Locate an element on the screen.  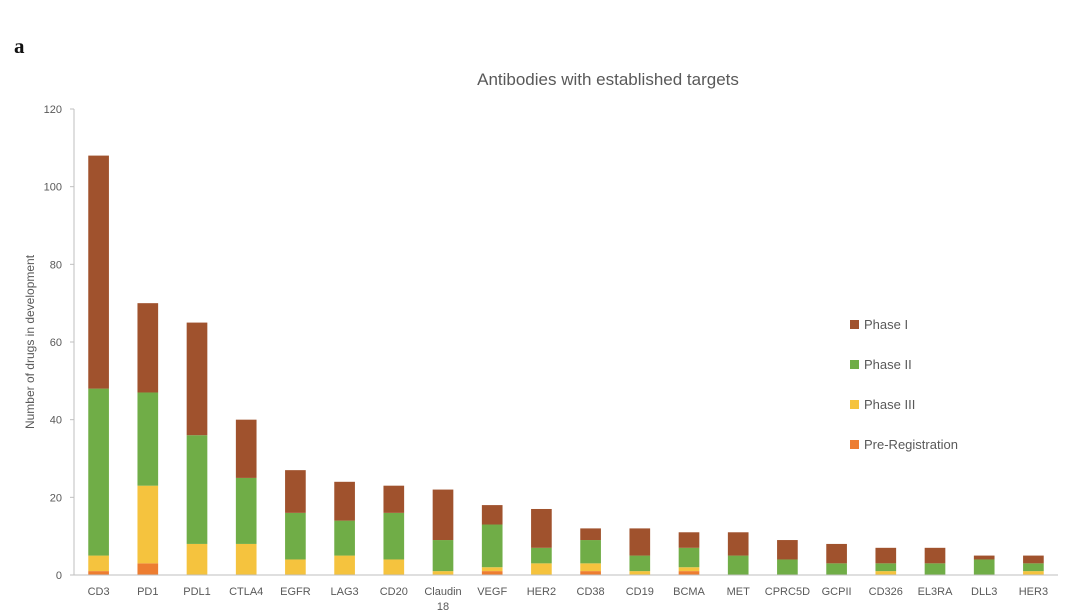
x-tick-label: Claudin 18 is located at coordinates (442, 598).